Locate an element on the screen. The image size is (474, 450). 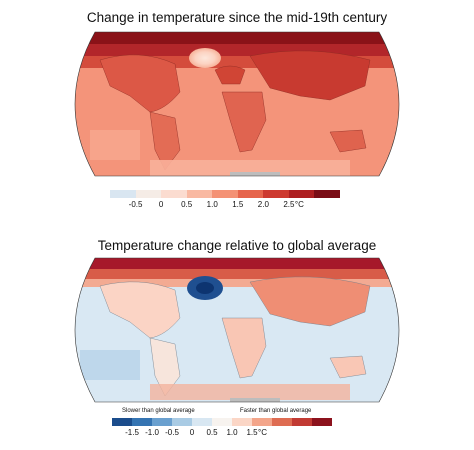
colorbar-tick-label: 2.0 is located at coordinates (263, 204).